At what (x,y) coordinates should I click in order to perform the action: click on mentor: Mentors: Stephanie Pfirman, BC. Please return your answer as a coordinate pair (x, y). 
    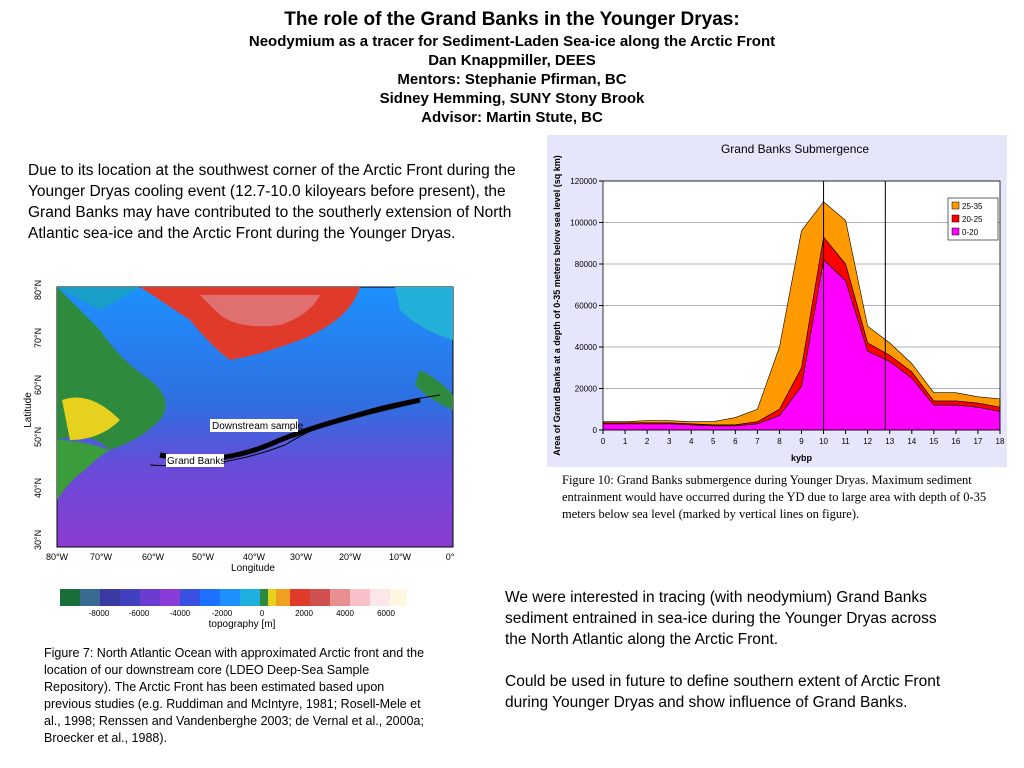
    Looking at the image, I should click on (512, 79).